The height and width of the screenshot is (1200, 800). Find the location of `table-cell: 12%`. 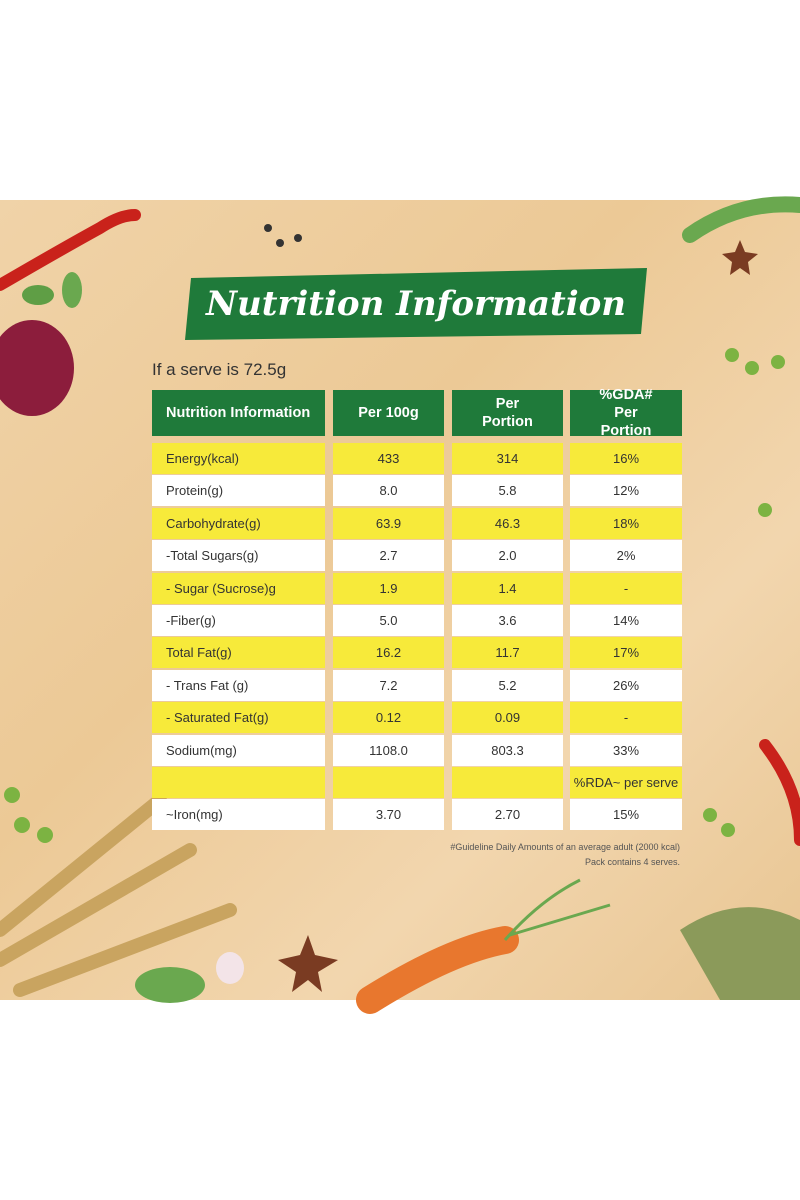

table-cell: 12% is located at coordinates (626, 491).